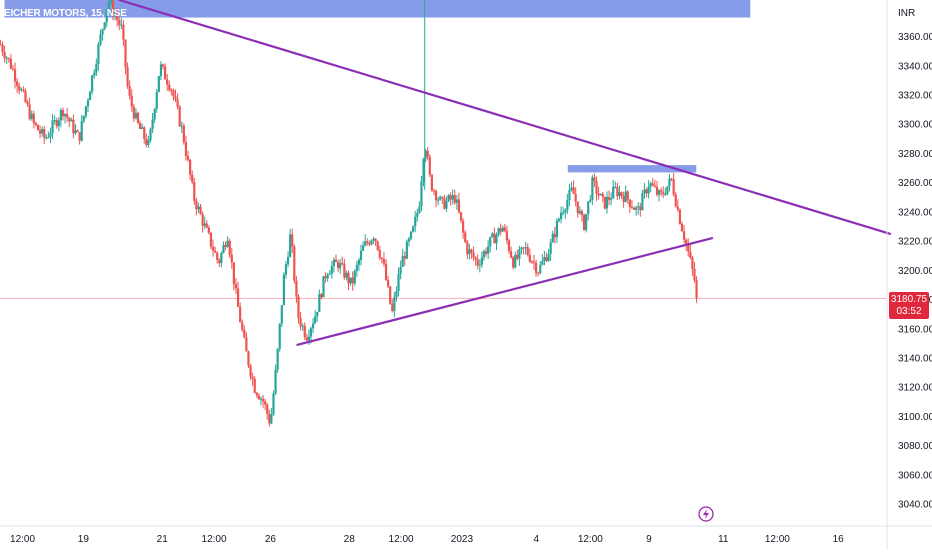 This screenshot has height=555, width=932. I want to click on lightning-bolt-icon, so click(706, 514).